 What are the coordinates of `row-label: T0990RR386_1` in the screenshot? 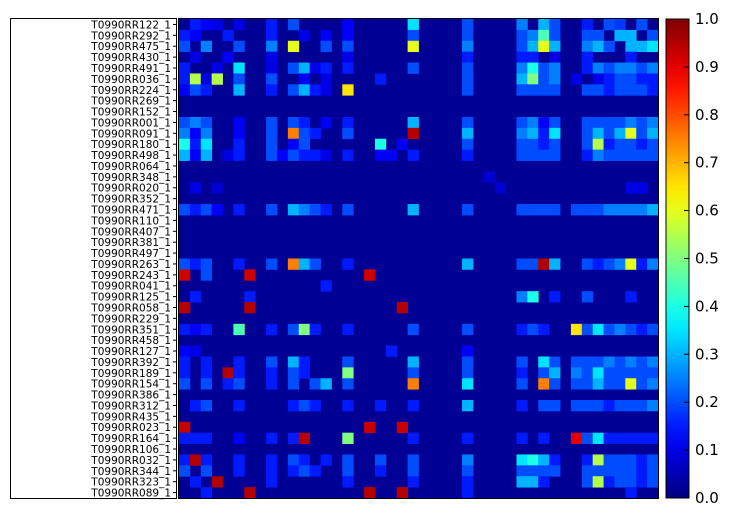 It's located at (130, 396).